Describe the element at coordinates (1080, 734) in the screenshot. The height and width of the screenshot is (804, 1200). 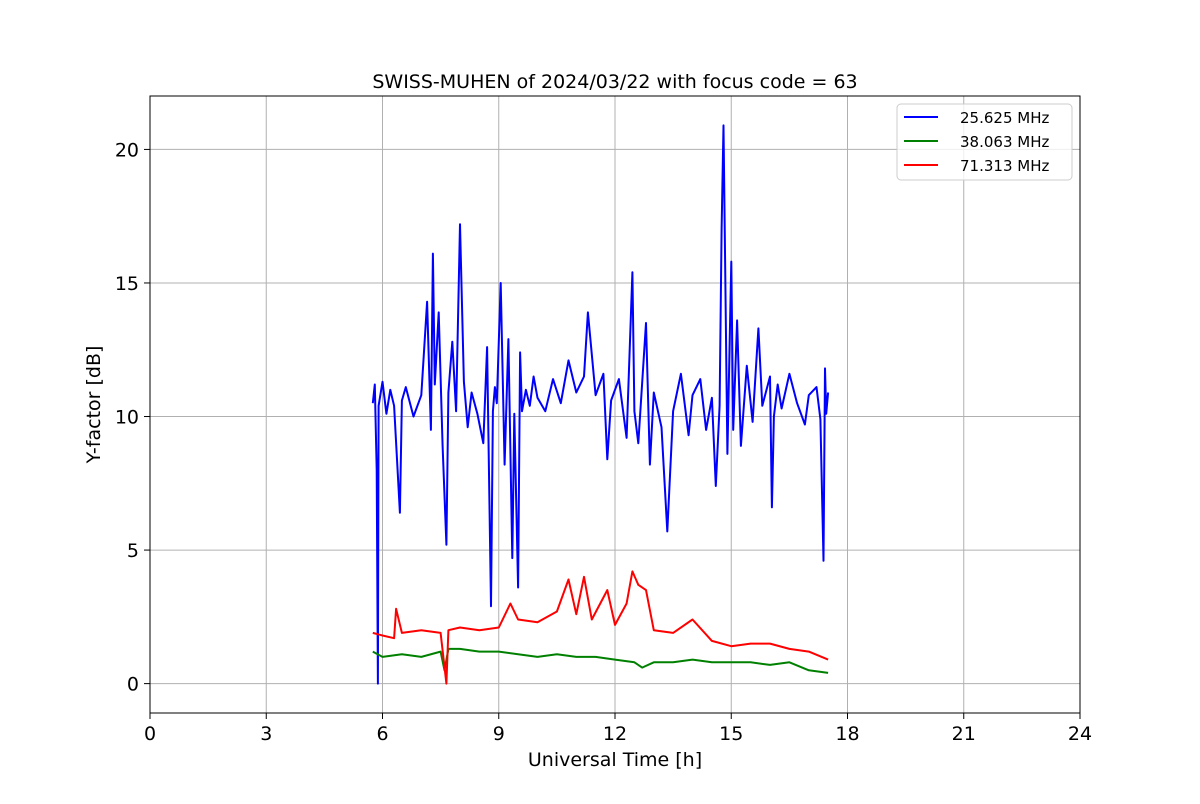
I see `x-tick-label: 24` at that location.